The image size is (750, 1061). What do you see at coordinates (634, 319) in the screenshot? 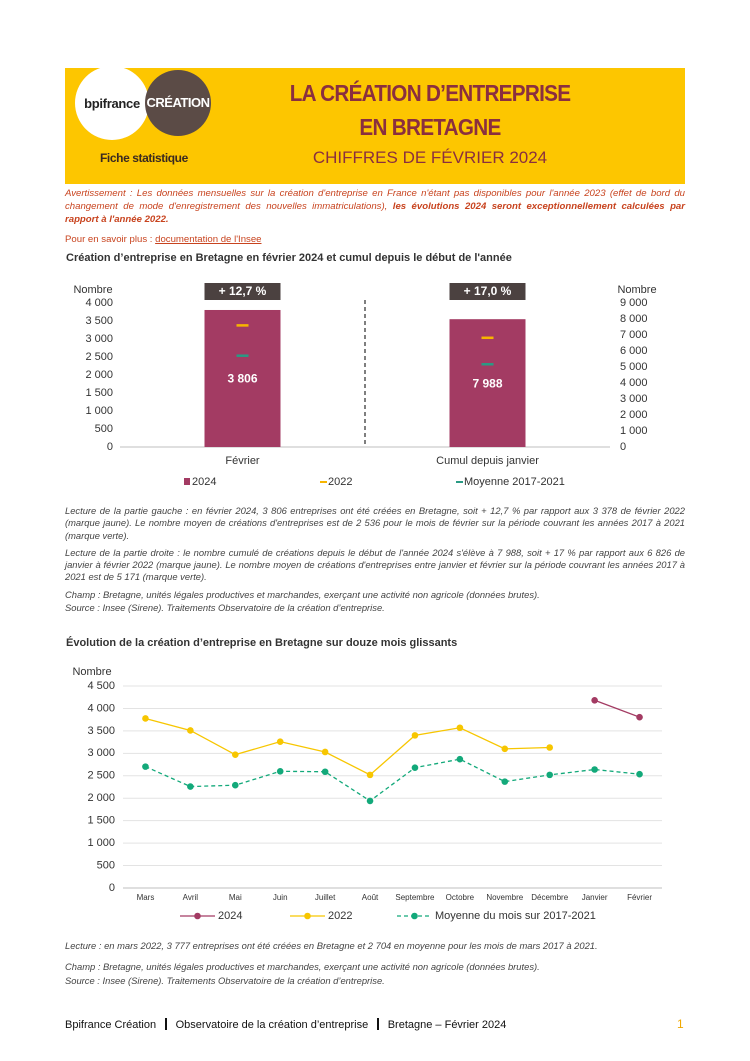
I see `y2-tick-label: 8 000` at bounding box center [634, 319].